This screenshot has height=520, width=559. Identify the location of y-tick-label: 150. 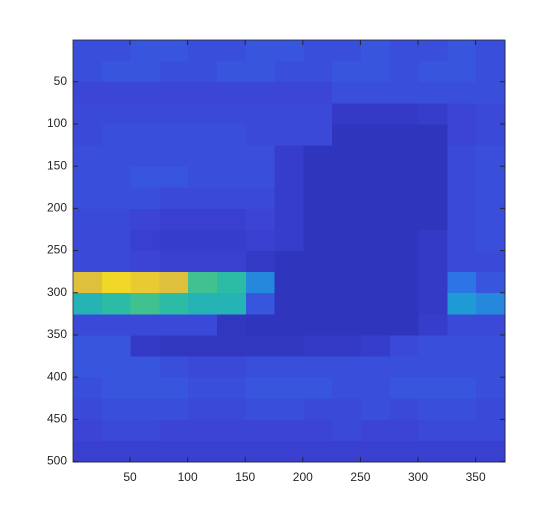
(57, 165).